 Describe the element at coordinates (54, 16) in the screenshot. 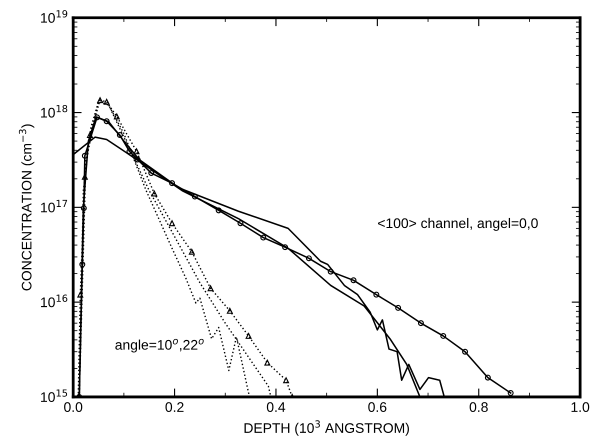

I see `y-tick-label: 10$^{19}$` at that location.